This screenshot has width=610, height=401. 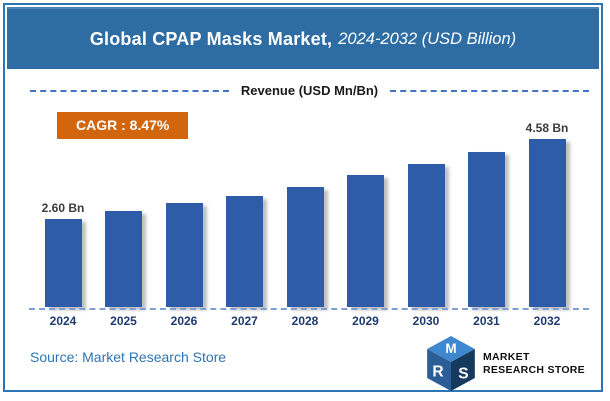 What do you see at coordinates (63, 208) in the screenshot?
I see `bar-value-label-2024: 2.60 Bn` at bounding box center [63, 208].